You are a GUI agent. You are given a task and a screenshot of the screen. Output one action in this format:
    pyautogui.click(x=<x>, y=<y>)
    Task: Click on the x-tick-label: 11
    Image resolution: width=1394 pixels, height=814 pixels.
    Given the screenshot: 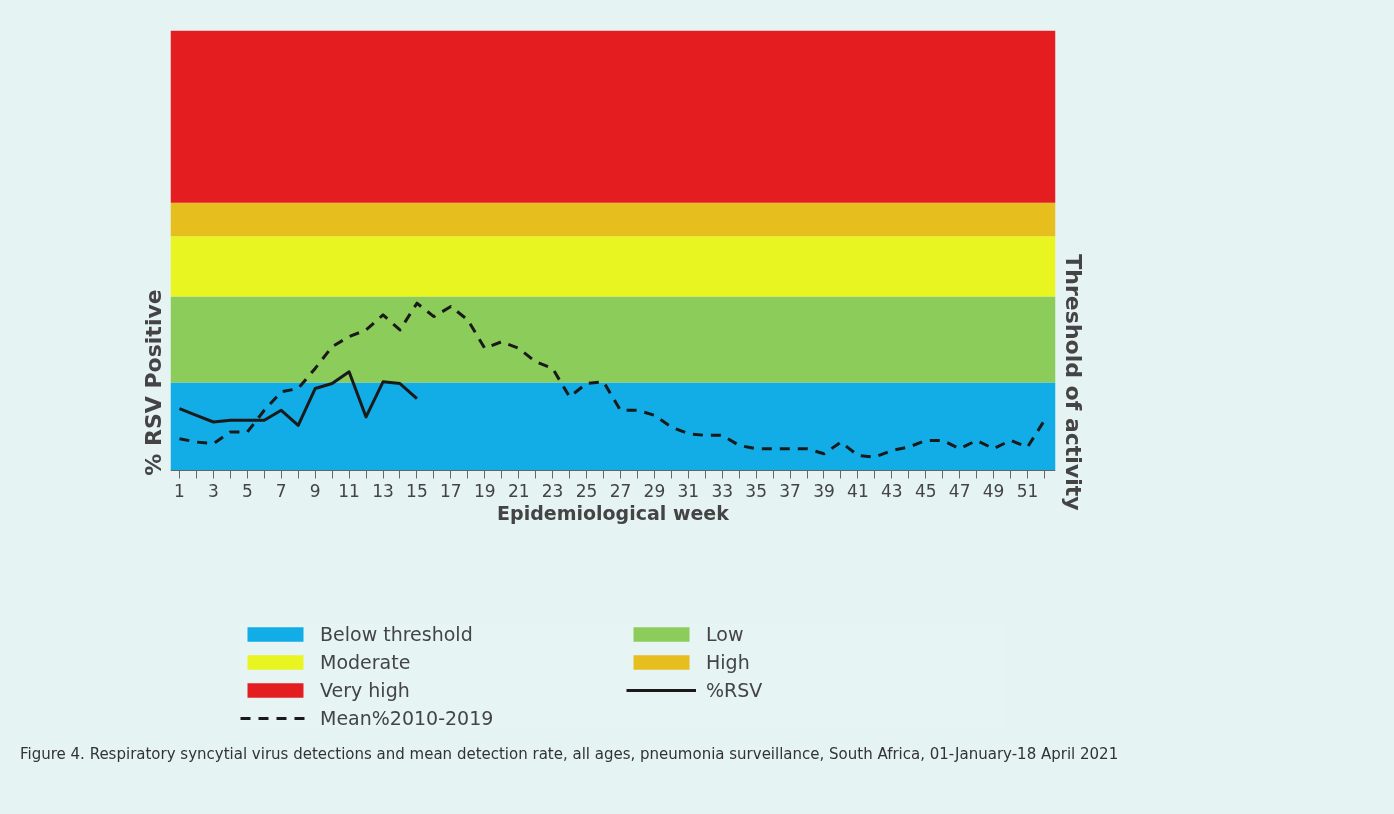 What is the action you would take?
    pyautogui.click(x=349, y=490)
    